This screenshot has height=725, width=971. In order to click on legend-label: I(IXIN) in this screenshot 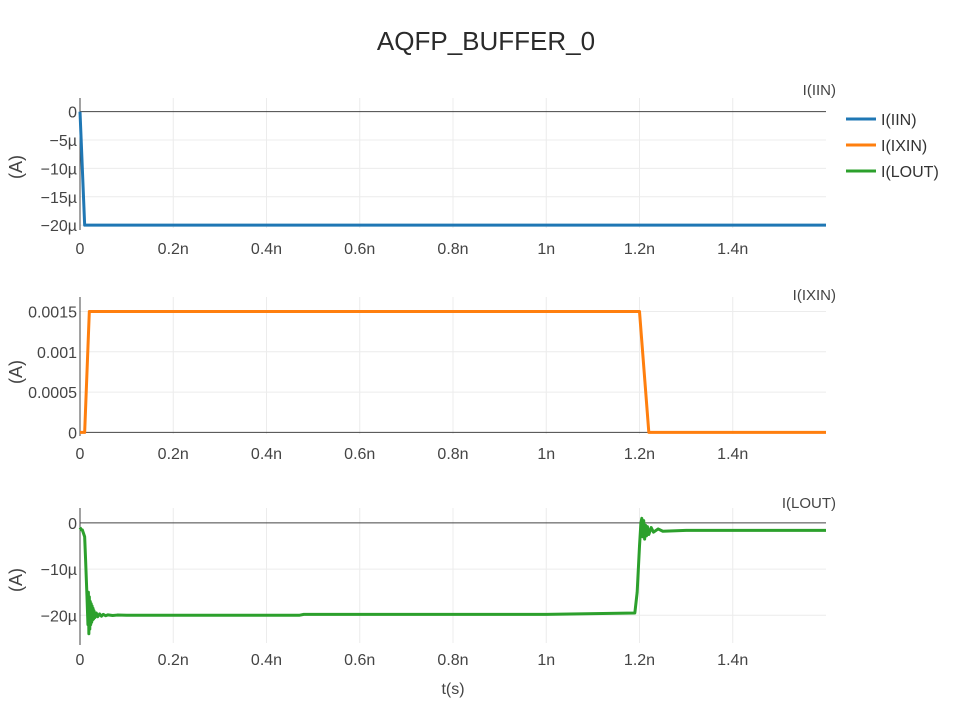, I will do `click(904, 146)`.